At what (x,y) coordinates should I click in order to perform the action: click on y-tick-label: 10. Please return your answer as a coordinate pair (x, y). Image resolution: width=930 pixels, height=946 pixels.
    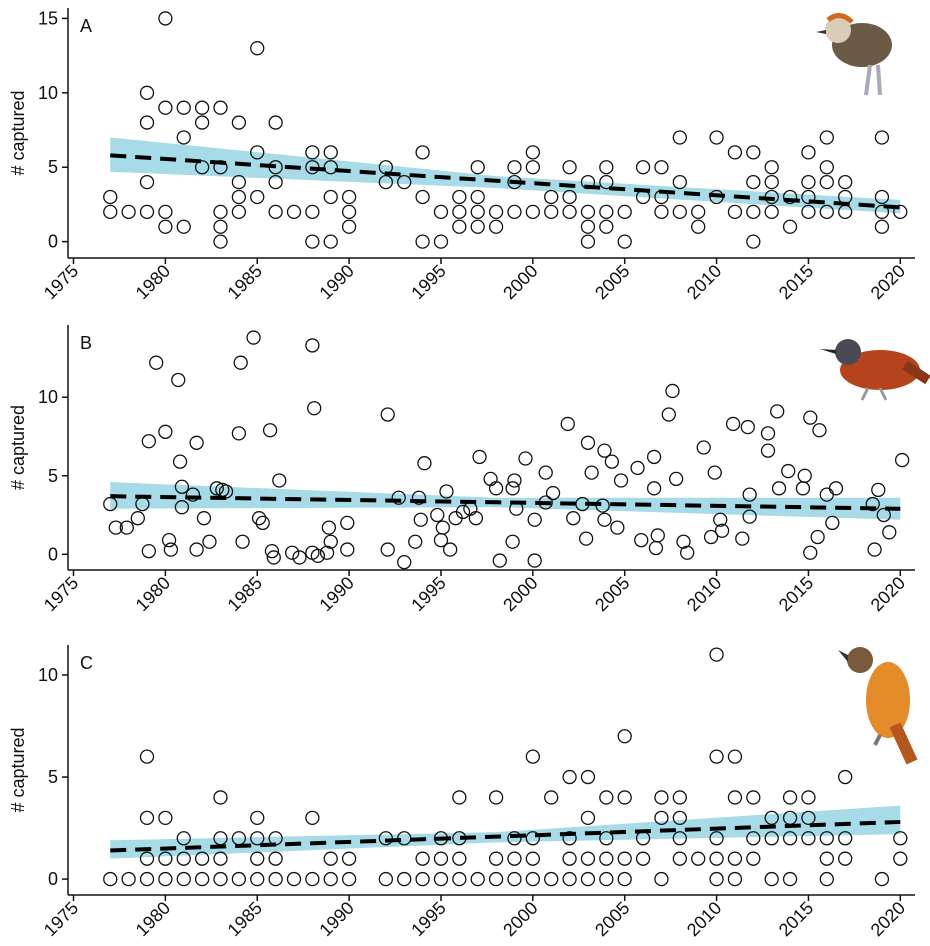
    Looking at the image, I should click on (48, 397).